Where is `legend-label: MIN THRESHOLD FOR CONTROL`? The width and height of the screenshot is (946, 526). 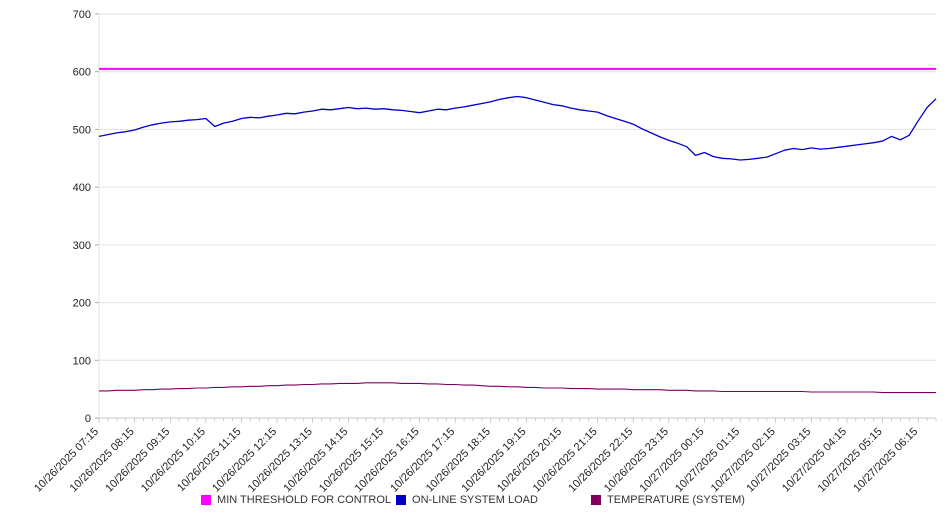
legend-label: MIN THRESHOLD FOR CONTROL is located at coordinates (304, 500).